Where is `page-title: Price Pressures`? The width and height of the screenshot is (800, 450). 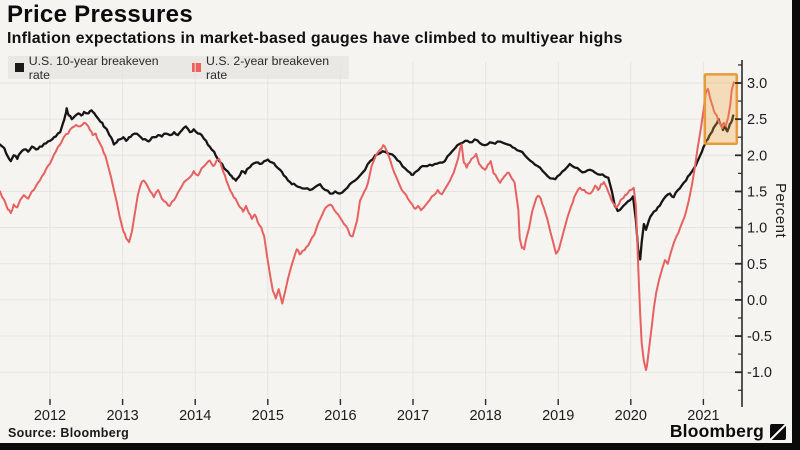 page-title: Price Pressures is located at coordinates (100, 14).